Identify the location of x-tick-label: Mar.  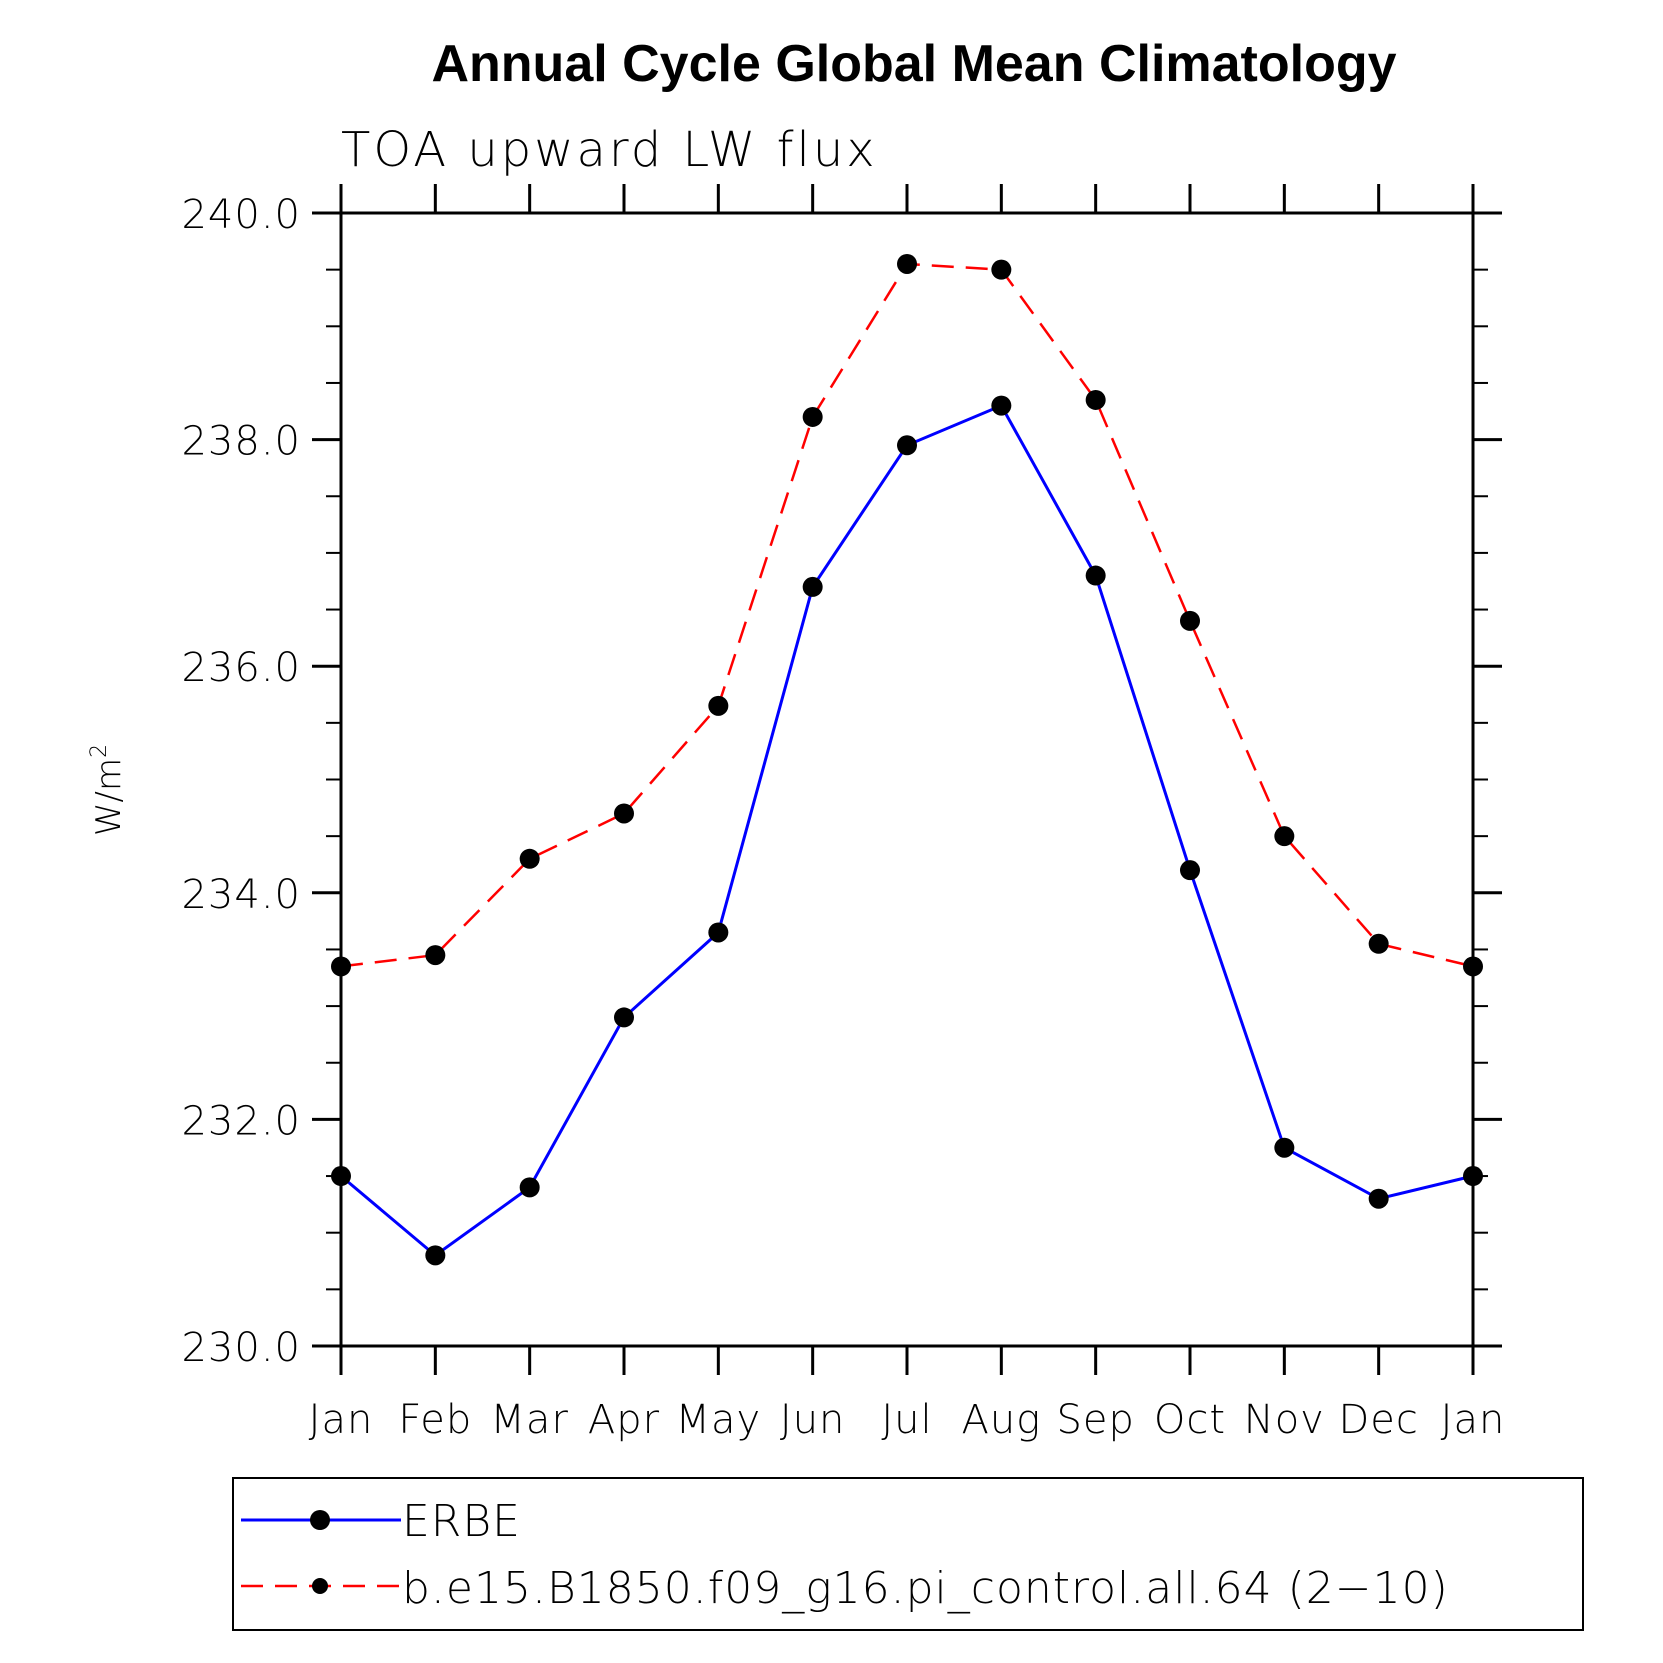
(529, 1420).